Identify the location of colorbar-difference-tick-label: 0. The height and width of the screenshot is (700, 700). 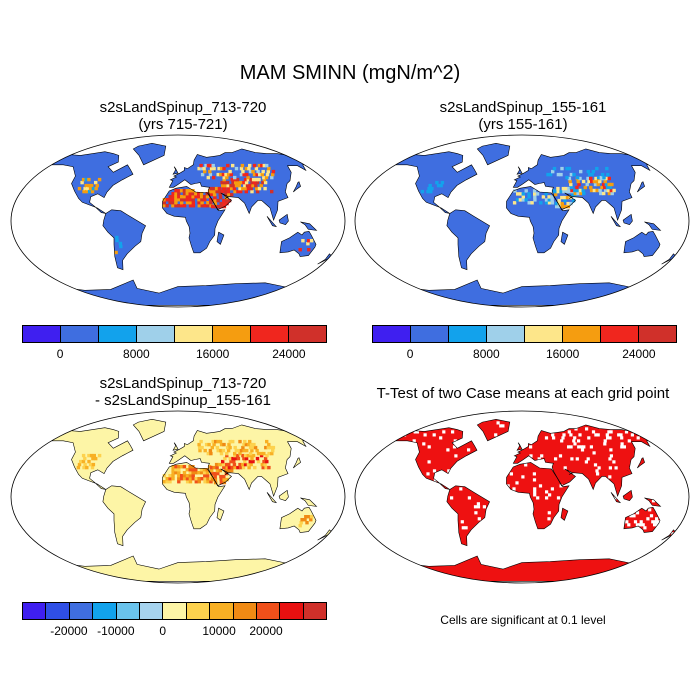
(163, 631).